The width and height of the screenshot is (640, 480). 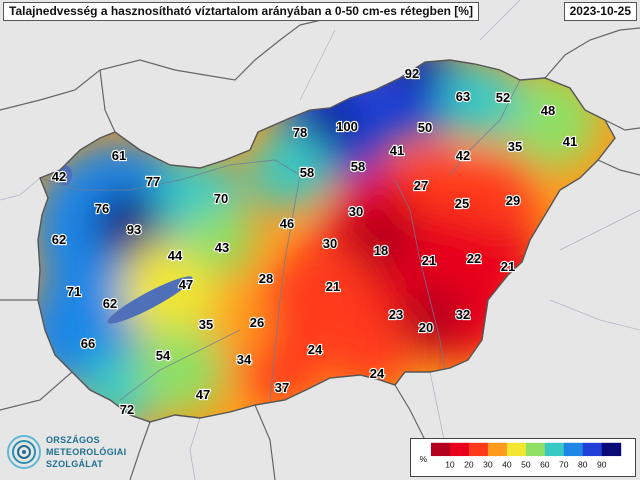 What do you see at coordinates (163, 355) in the screenshot?
I see `station-value: 54` at bounding box center [163, 355].